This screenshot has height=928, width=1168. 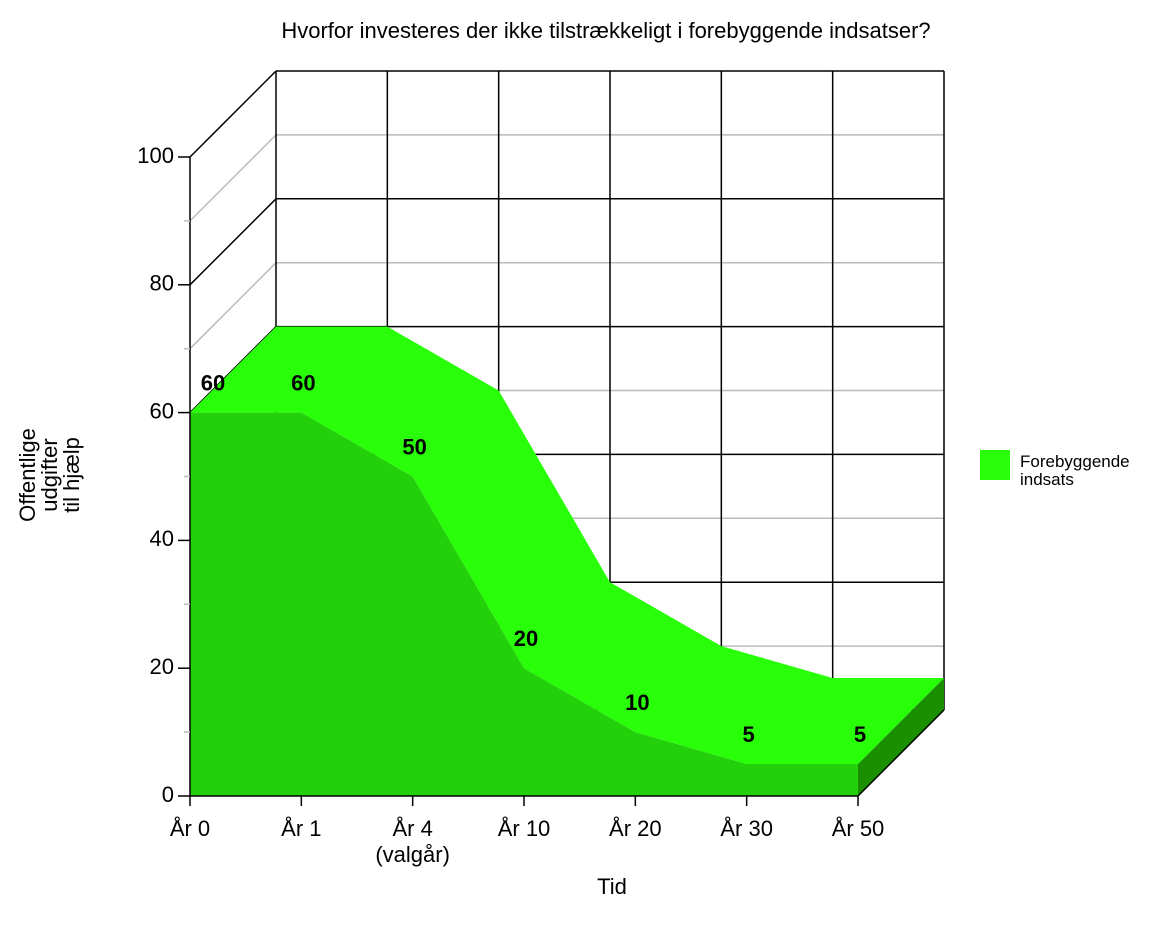 What do you see at coordinates (162, 283) in the screenshot?
I see `y-tick-label: 80` at bounding box center [162, 283].